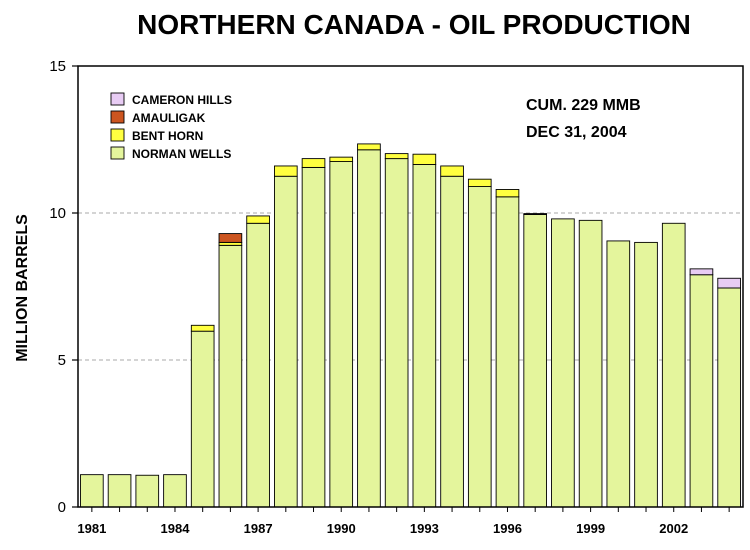 The height and width of the screenshot is (550, 750). What do you see at coordinates (369, 328) in the screenshot?
I see `bar-norman-wells-1991` at bounding box center [369, 328].